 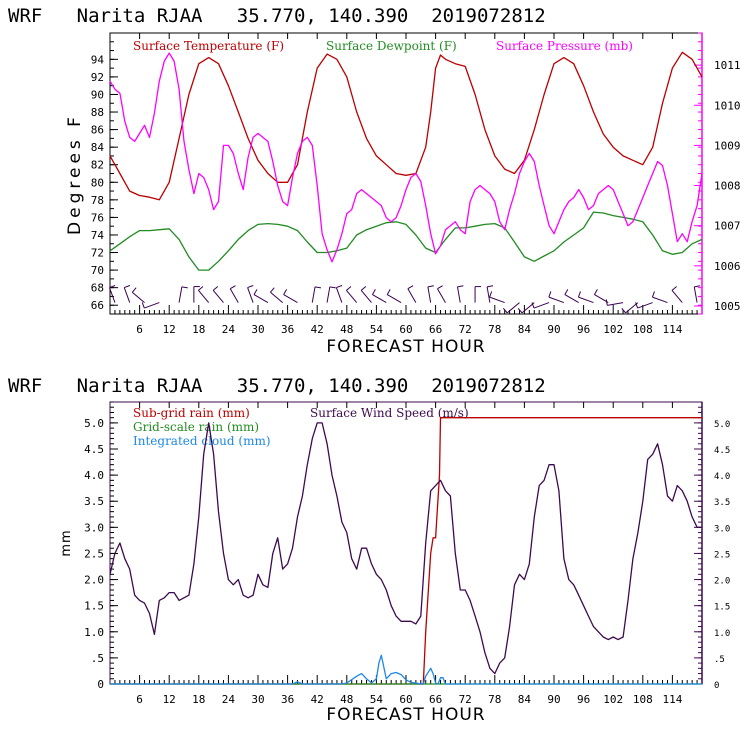 What do you see at coordinates (229, 329) in the screenshot?
I see `x-tick-label: 24` at bounding box center [229, 329].